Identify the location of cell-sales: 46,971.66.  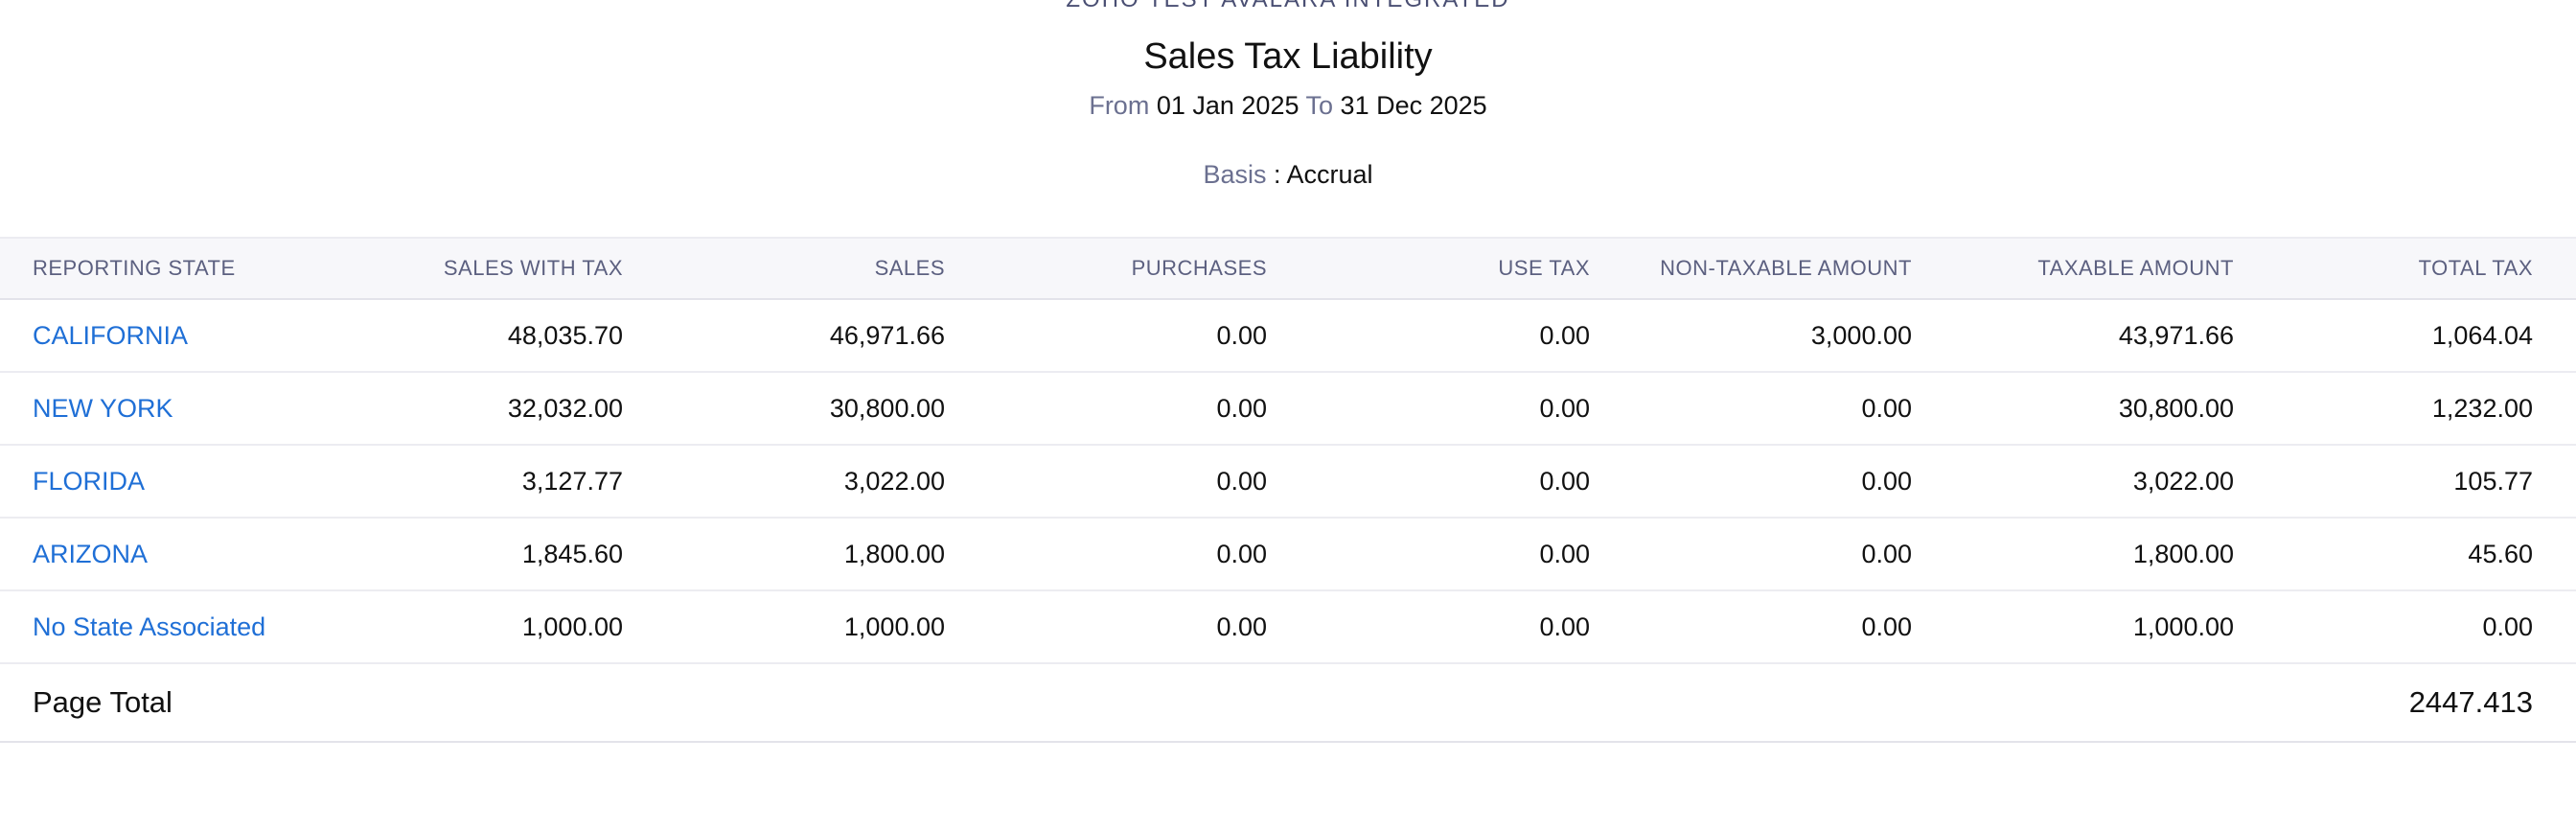
(887, 335).